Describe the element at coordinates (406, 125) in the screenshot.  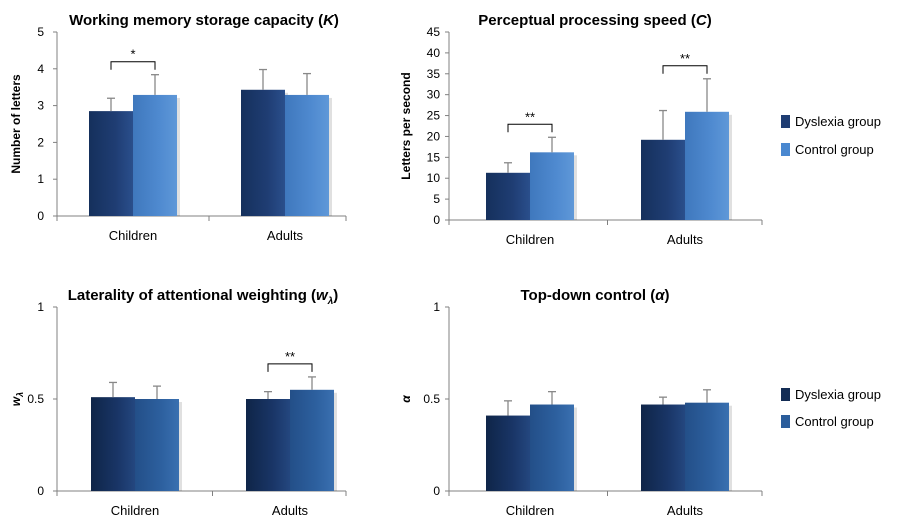
I see `y-axis-label: Letters per second` at that location.